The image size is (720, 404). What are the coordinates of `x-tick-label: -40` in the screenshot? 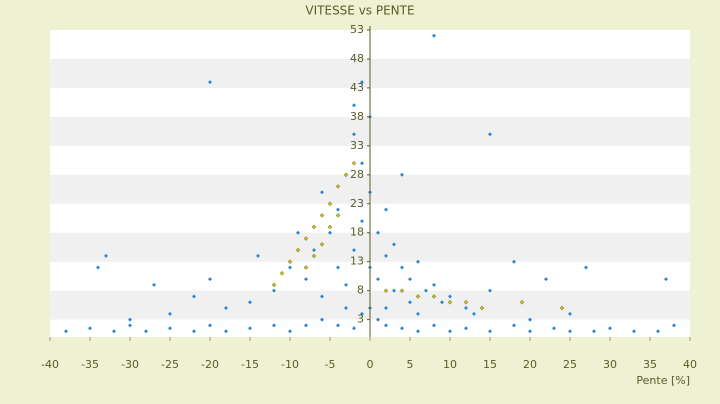 It's located at (50, 364).